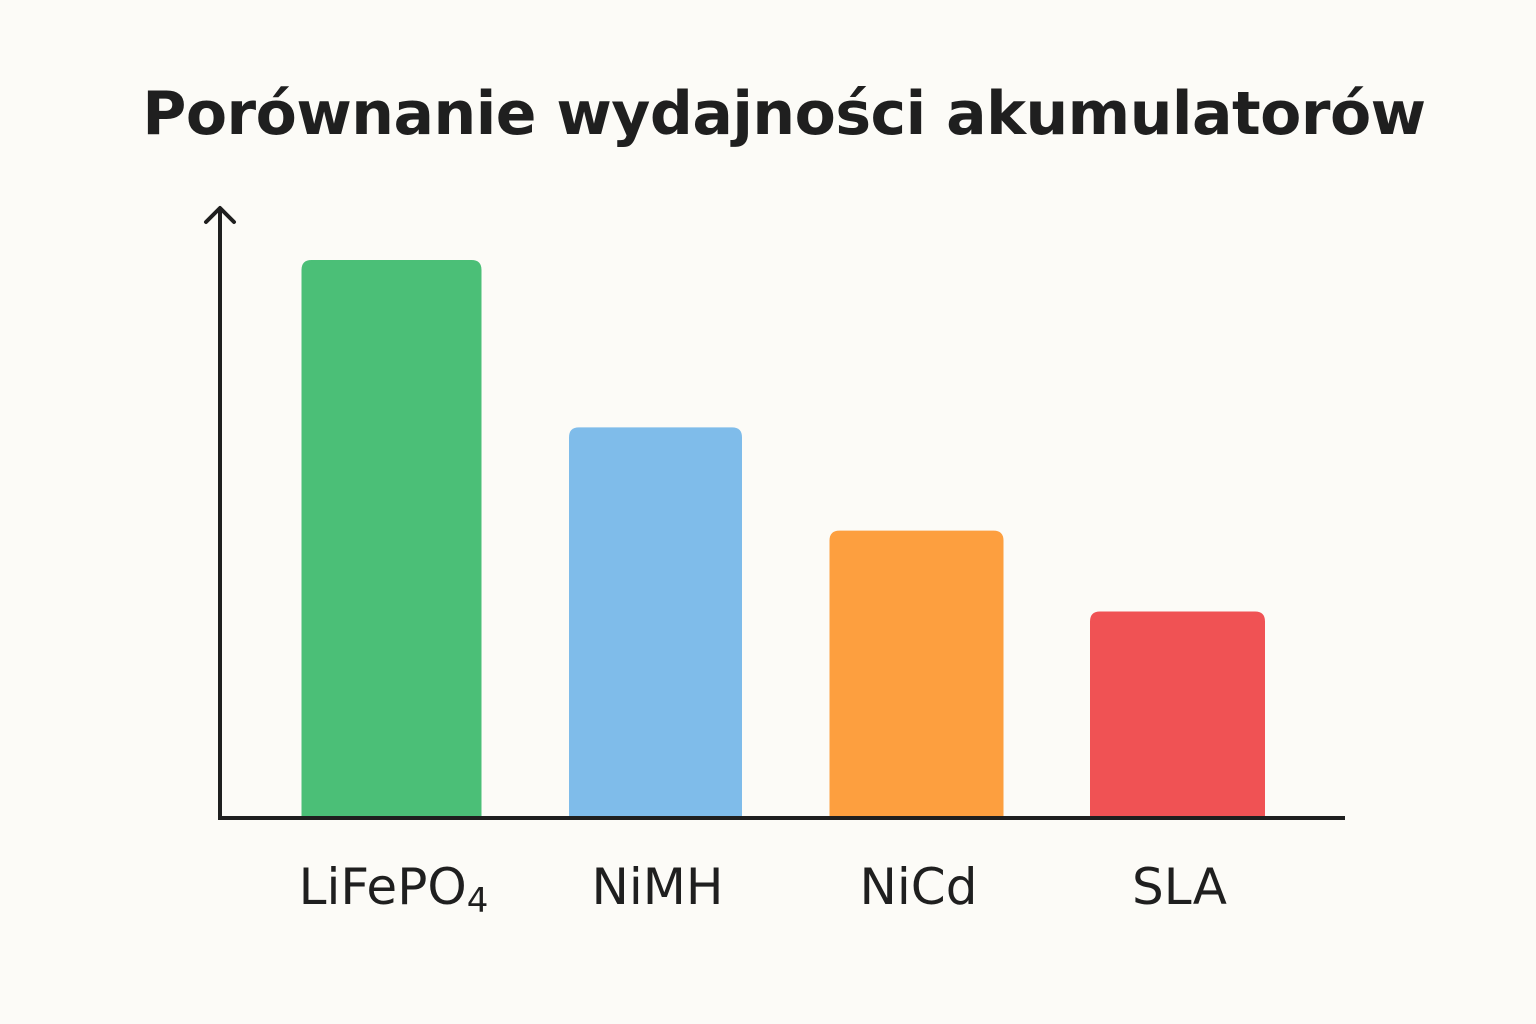 This screenshot has width=1536, height=1024. I want to click on bar-sla, so click(1177, 714).